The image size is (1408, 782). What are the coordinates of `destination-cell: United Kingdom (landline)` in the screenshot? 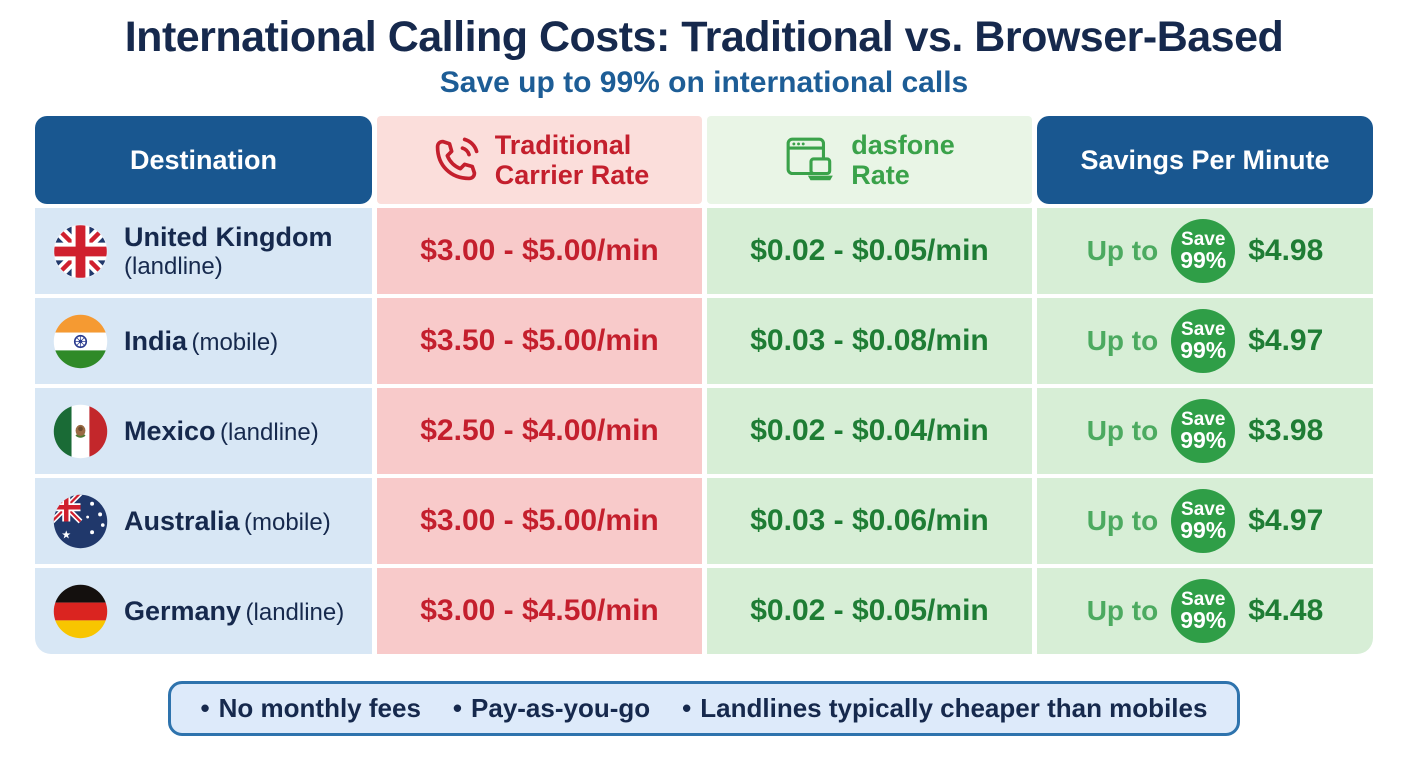 It's located at (203, 251).